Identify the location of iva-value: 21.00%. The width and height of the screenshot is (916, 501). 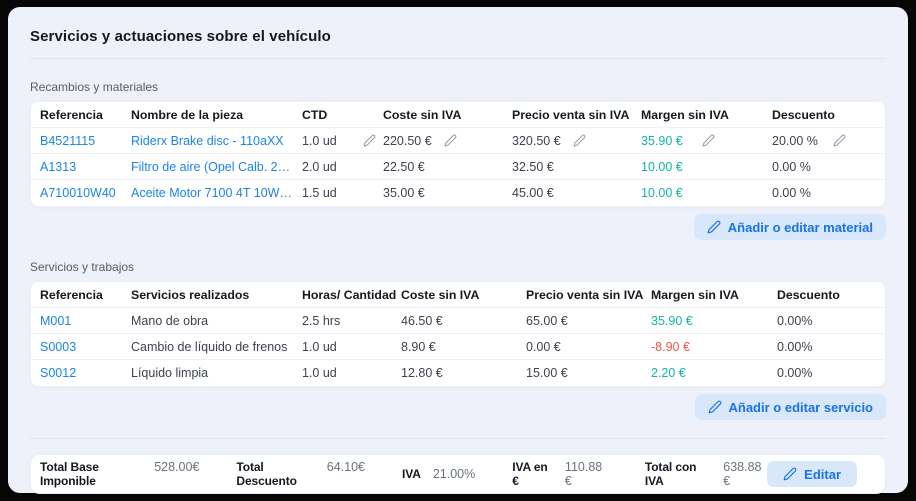
(454, 474).